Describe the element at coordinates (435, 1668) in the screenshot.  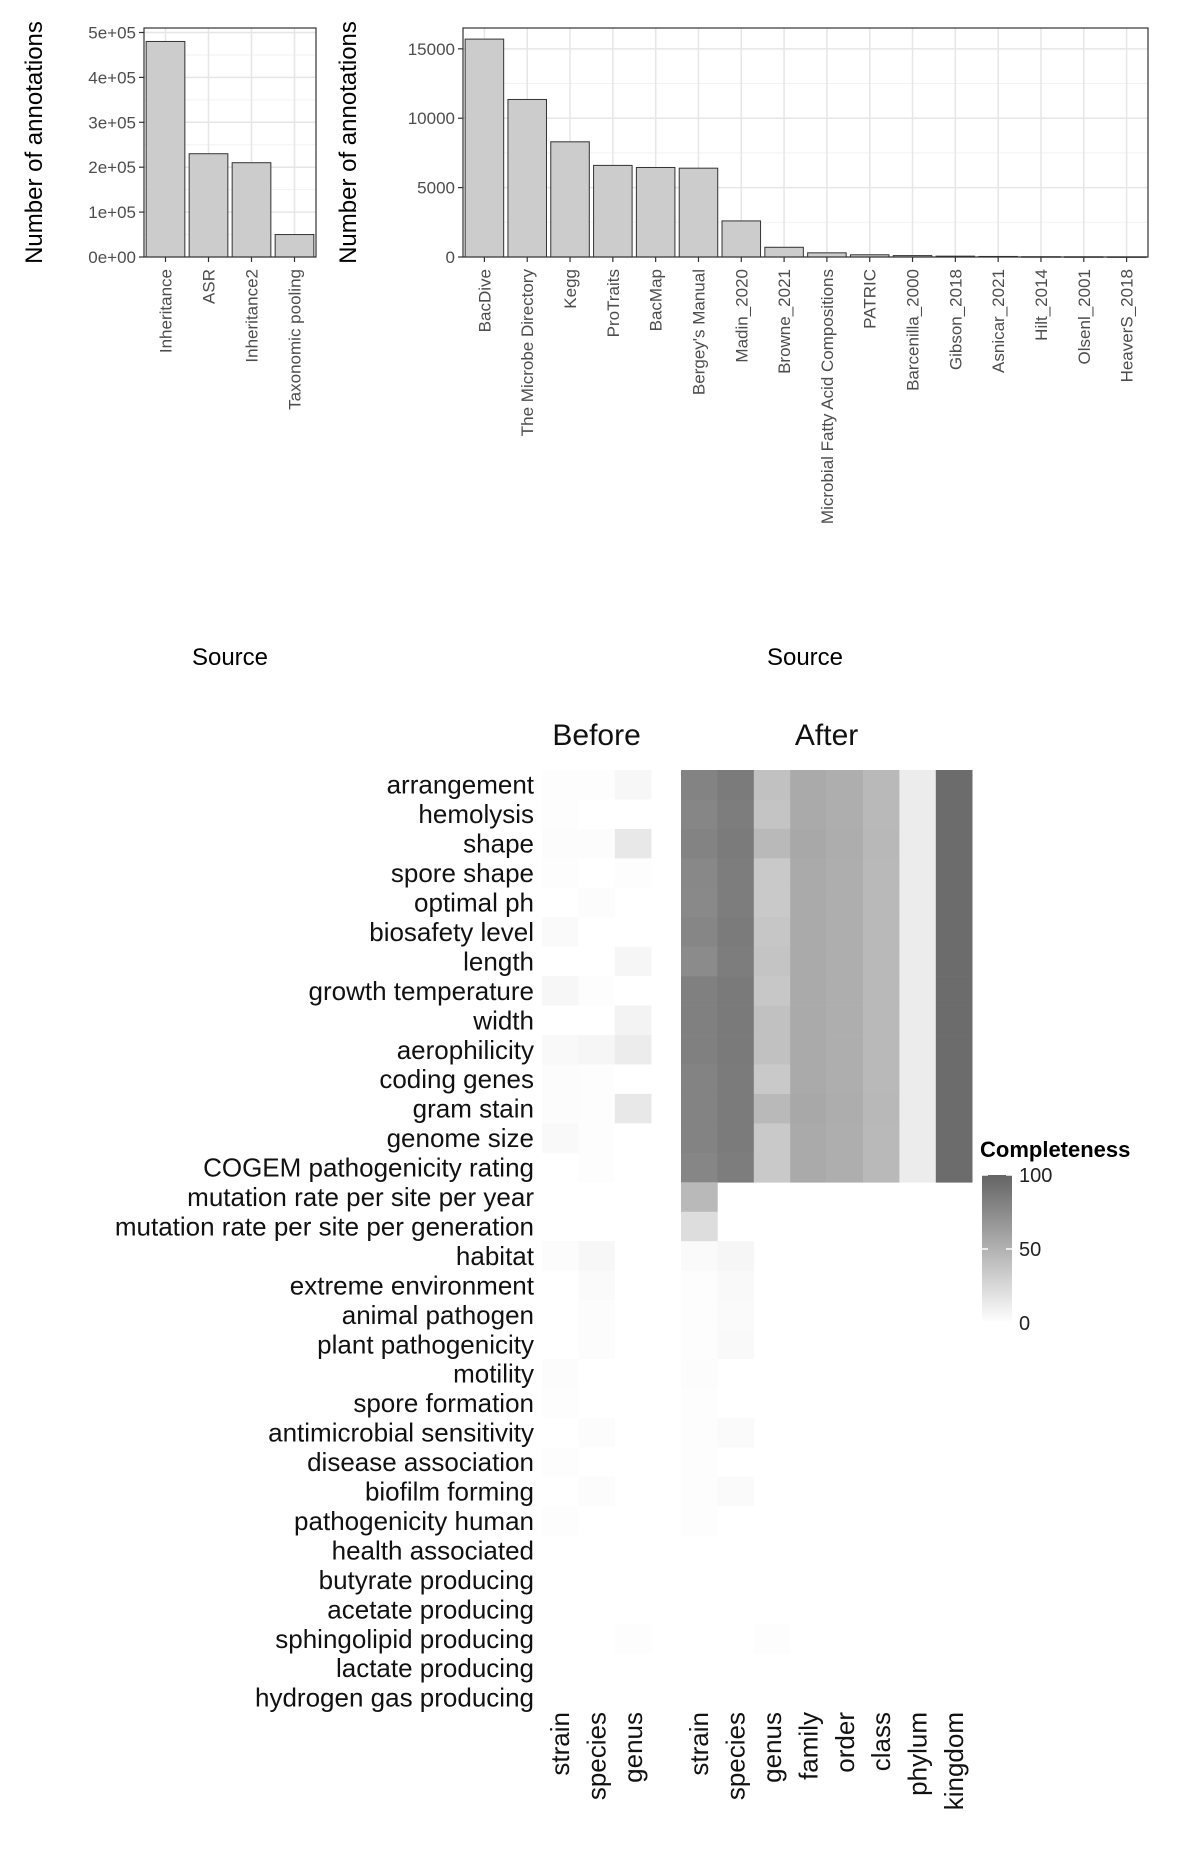
I see `row-label: lactate producing` at that location.